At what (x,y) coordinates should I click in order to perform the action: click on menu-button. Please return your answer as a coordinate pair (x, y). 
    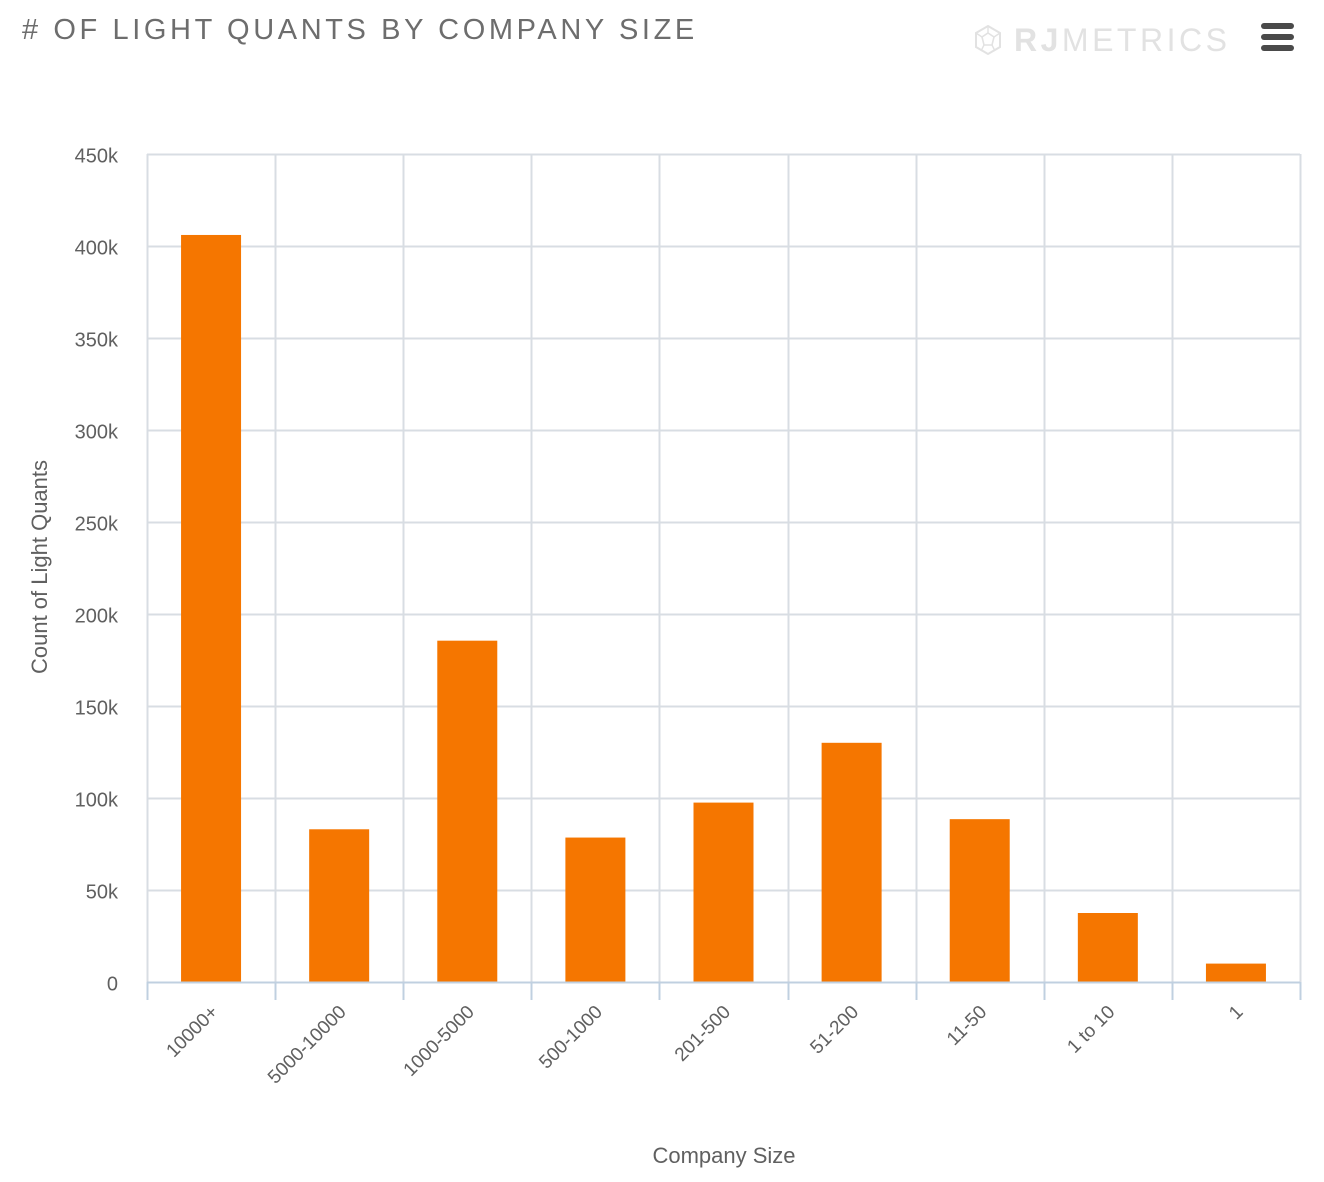
    Looking at the image, I should click on (1278, 37).